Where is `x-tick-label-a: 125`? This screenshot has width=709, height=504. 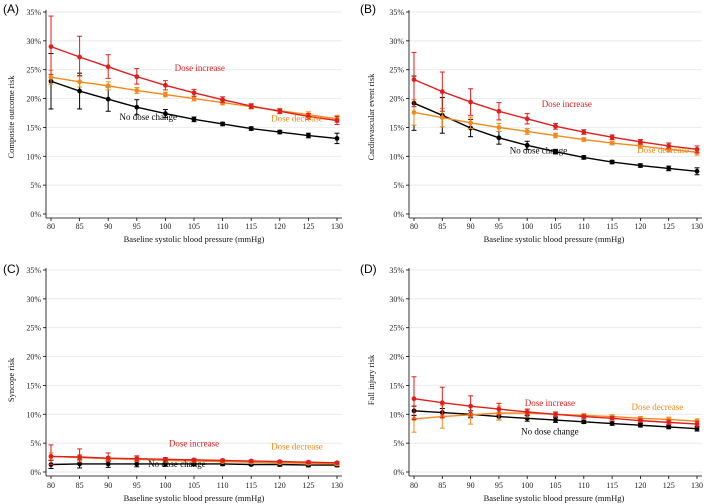
x-tick-label-a: 125 is located at coordinates (308, 226).